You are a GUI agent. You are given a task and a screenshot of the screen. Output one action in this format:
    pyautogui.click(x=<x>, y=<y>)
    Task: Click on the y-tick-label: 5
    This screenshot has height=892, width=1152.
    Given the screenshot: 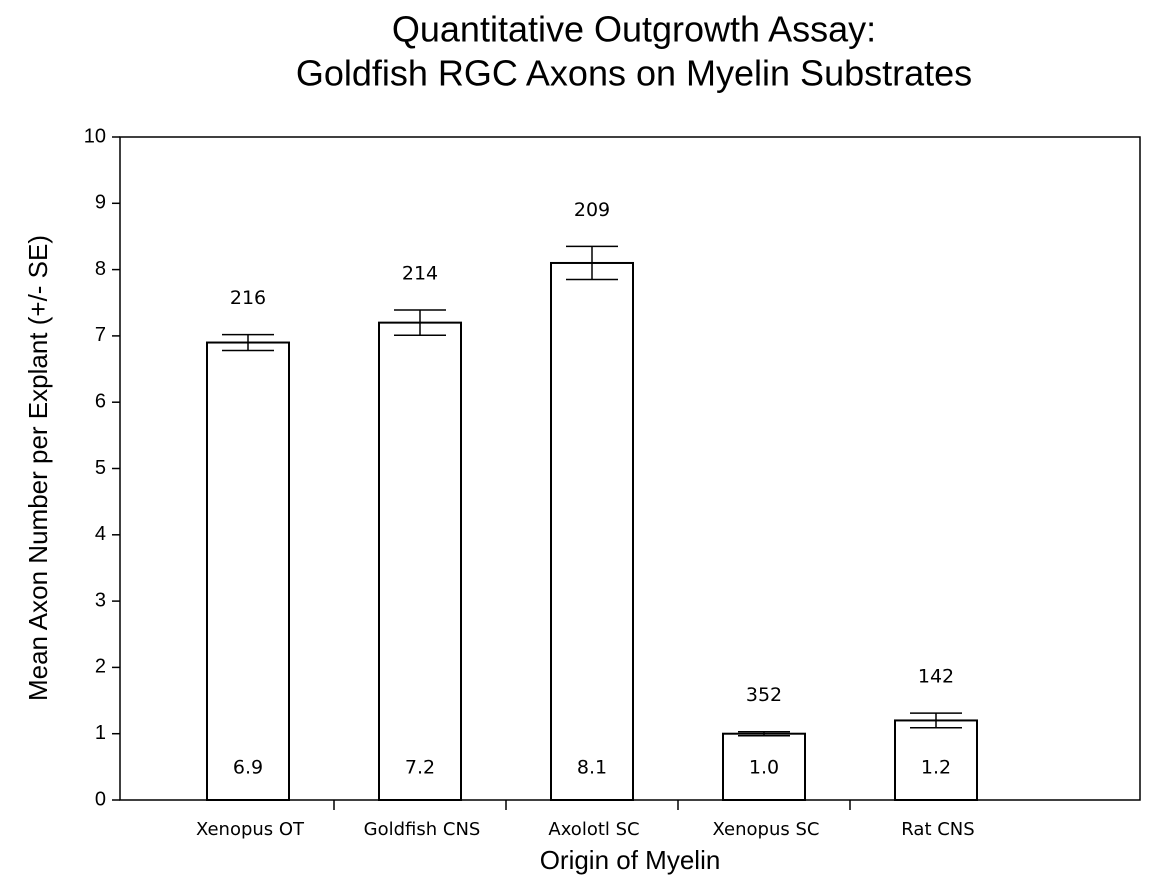 What is the action you would take?
    pyautogui.click(x=100, y=468)
    